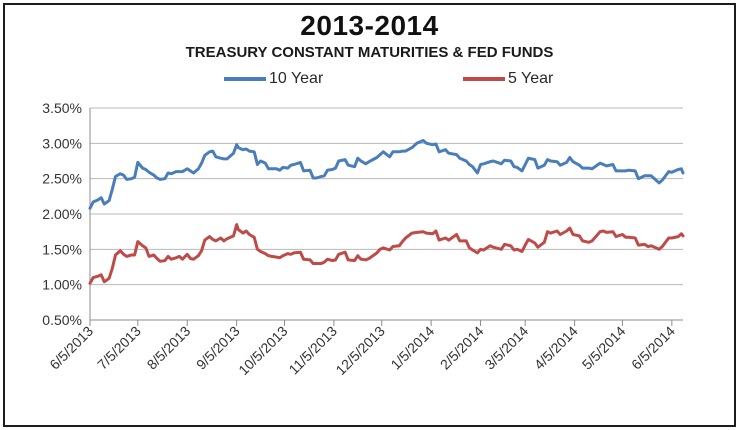 Image resolution: width=739 pixels, height=430 pixels. Describe the element at coordinates (556, 348) in the screenshot. I see `x-tick-label: 4/5/2014` at that location.